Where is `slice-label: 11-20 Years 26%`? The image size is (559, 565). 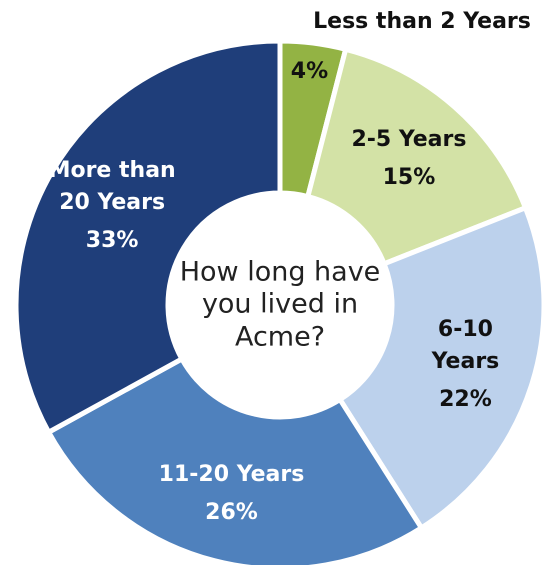
slice-label: 11-20 Years 26% is located at coordinates (232, 494).